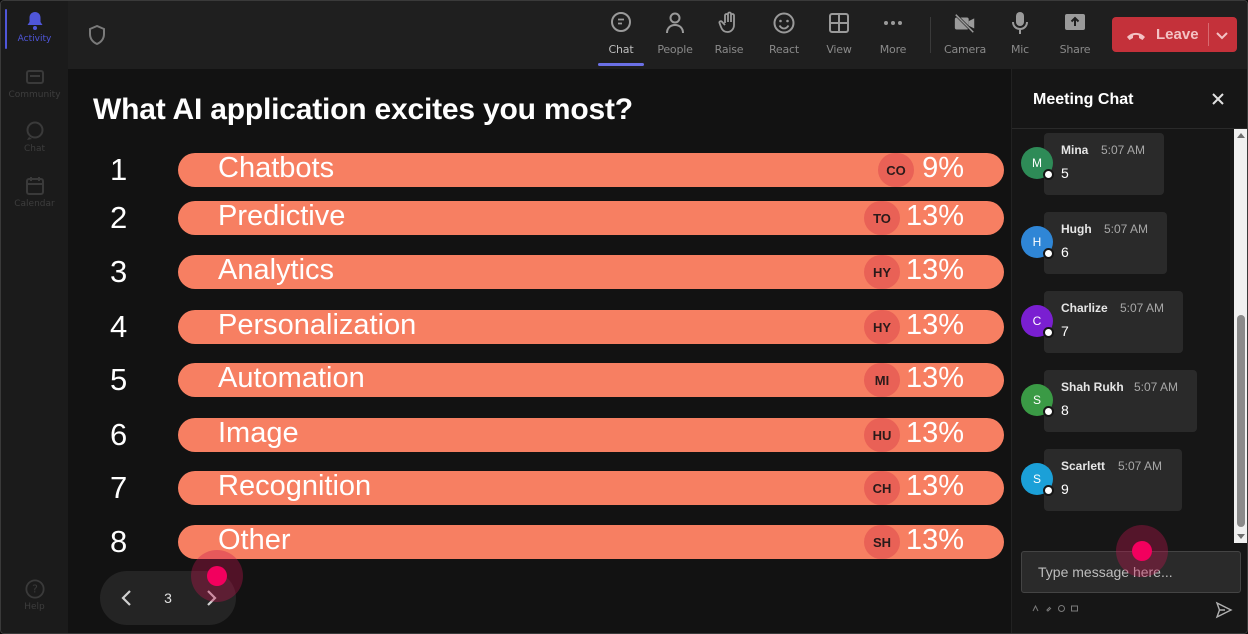 Image resolution: width=1248 pixels, height=634 pixels. What do you see at coordinates (1037, 163) in the screenshot?
I see `avatar: M` at bounding box center [1037, 163].